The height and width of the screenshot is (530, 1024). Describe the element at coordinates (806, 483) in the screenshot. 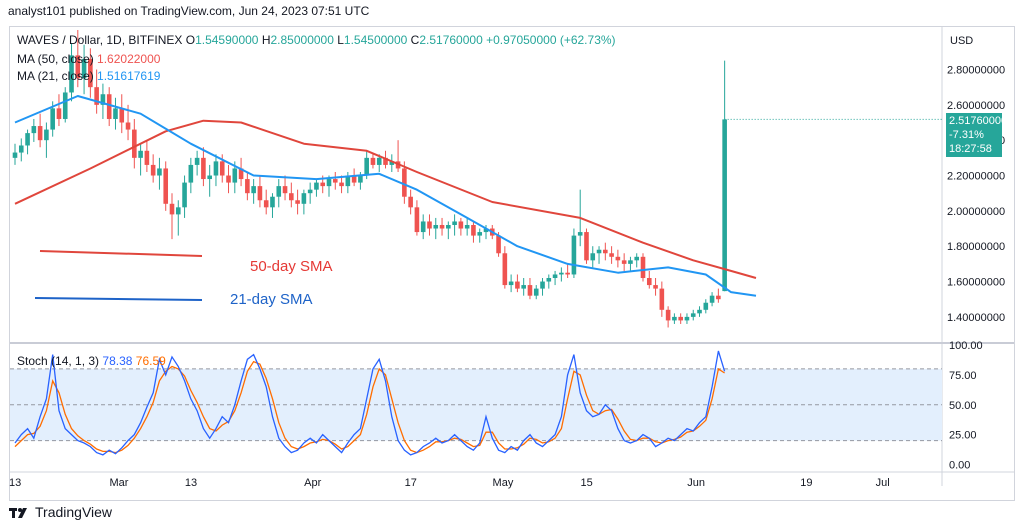

I see `time-tick-label: 19` at that location.